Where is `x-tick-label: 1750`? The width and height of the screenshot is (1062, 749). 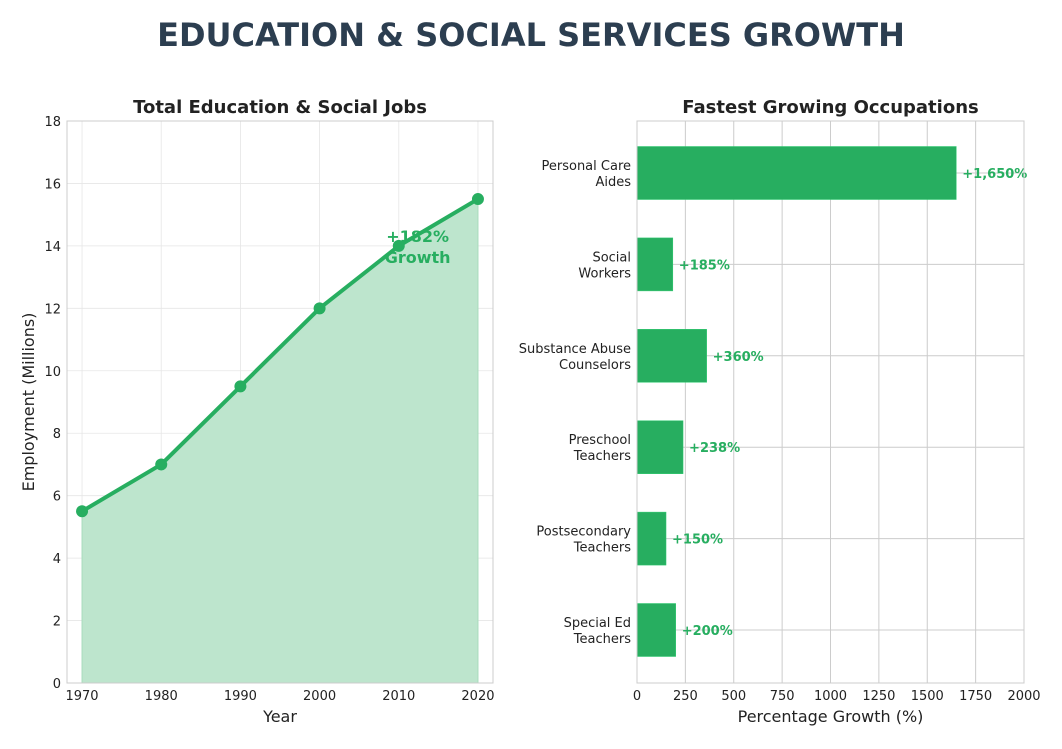
x-tick-label: 1750 is located at coordinates (975, 696).